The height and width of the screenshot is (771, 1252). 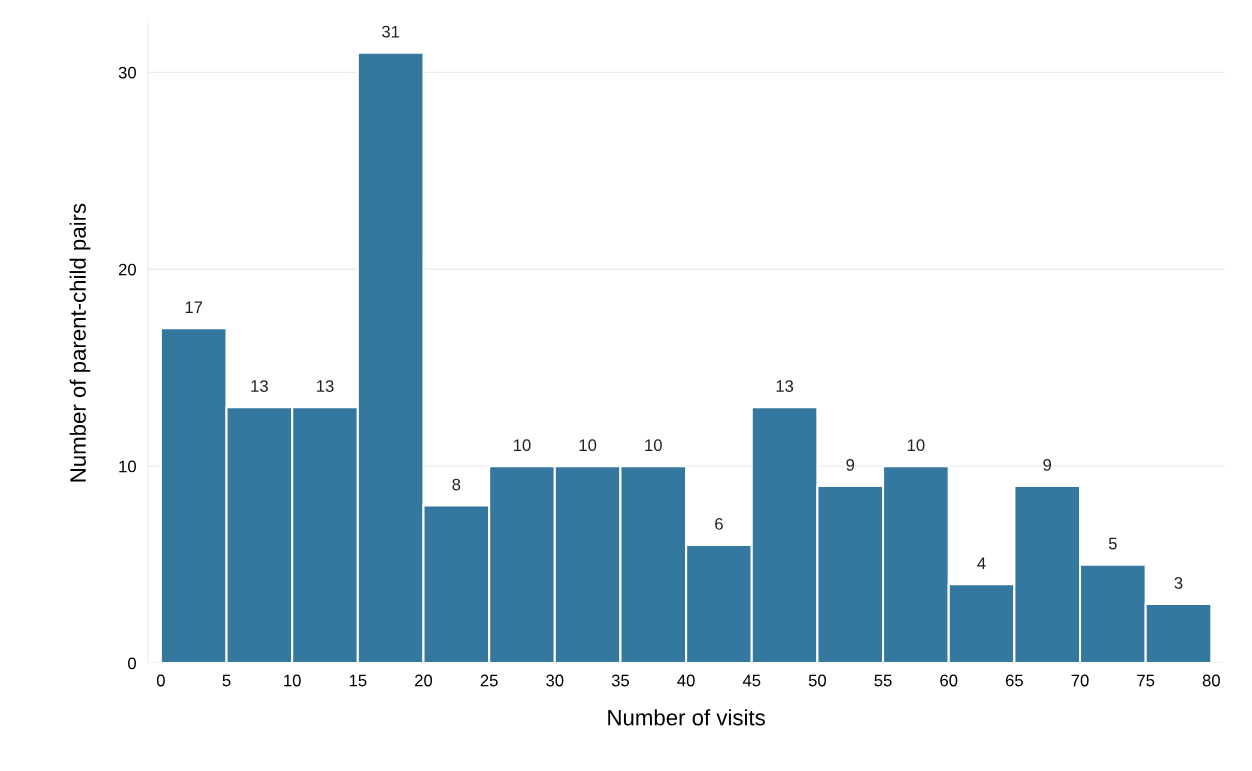 What do you see at coordinates (127, 269) in the screenshot?
I see `y-tick-label: 20` at bounding box center [127, 269].